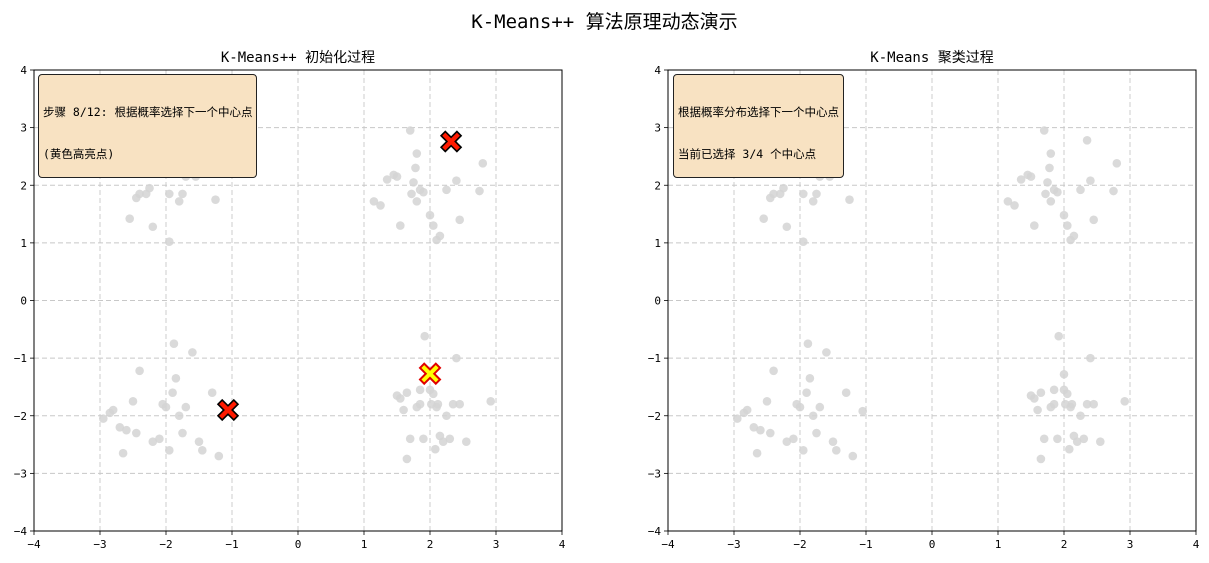 The width and height of the screenshot is (1209, 563). I want to click on x-tick-label: 1, so click(998, 544).